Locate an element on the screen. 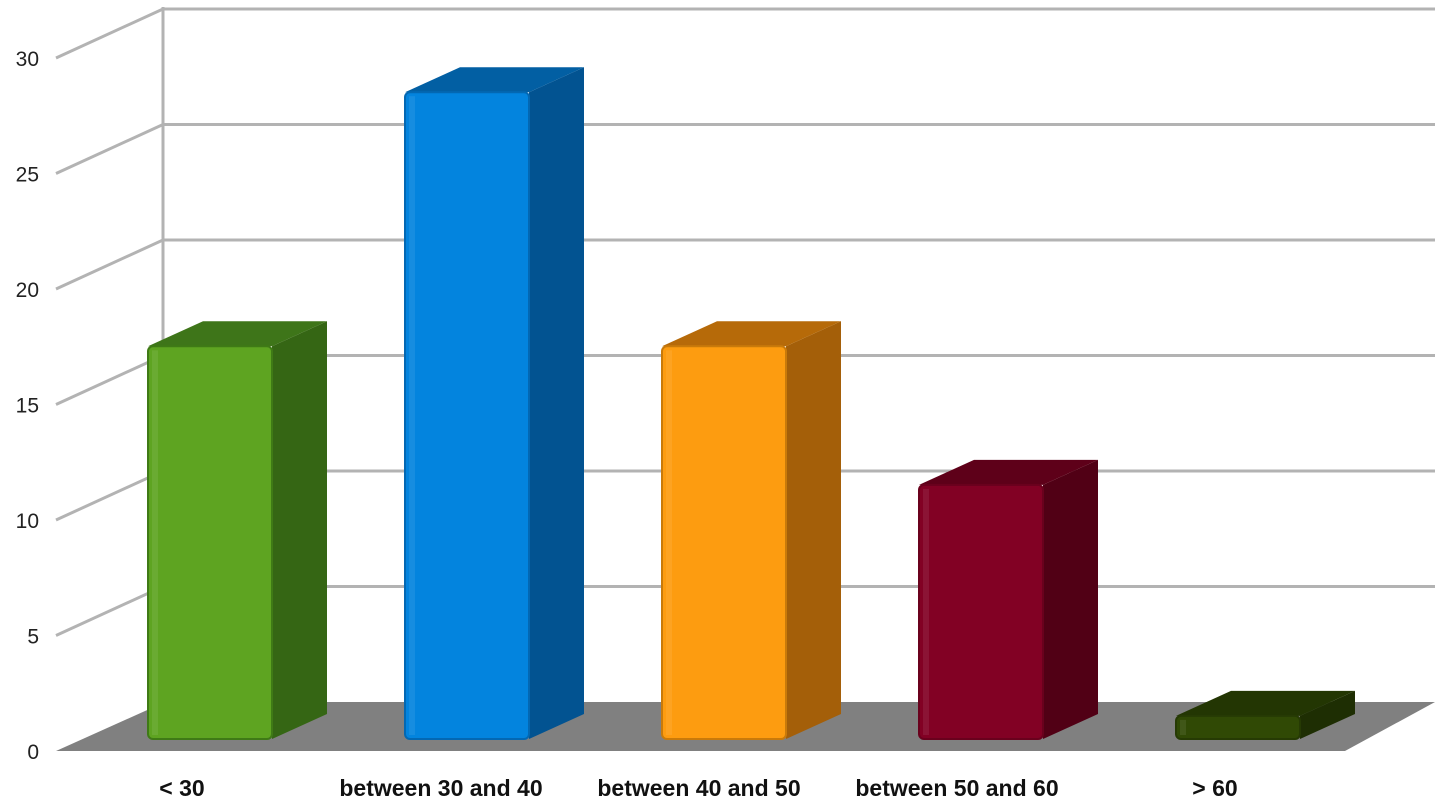 The width and height of the screenshot is (1435, 801). x-tick-label: > 60 is located at coordinates (1214, 788).